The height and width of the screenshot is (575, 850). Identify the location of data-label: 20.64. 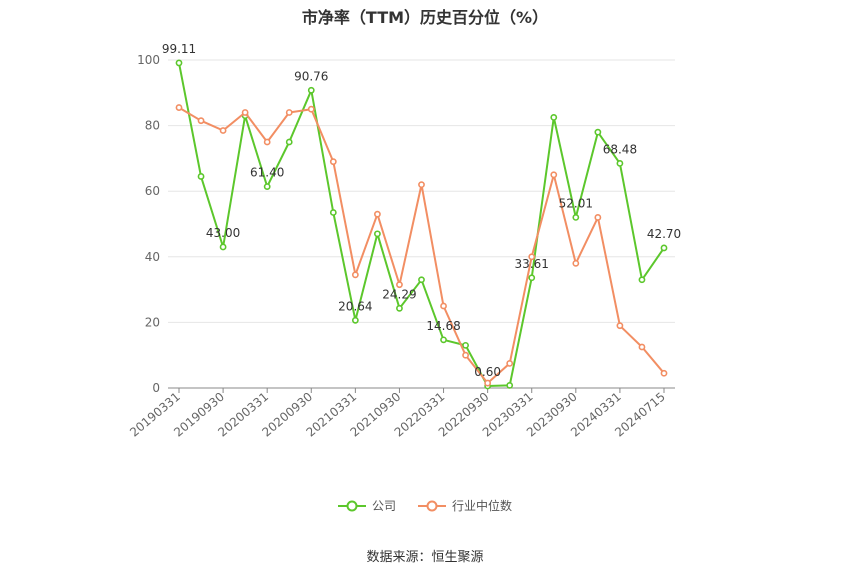
(355, 306).